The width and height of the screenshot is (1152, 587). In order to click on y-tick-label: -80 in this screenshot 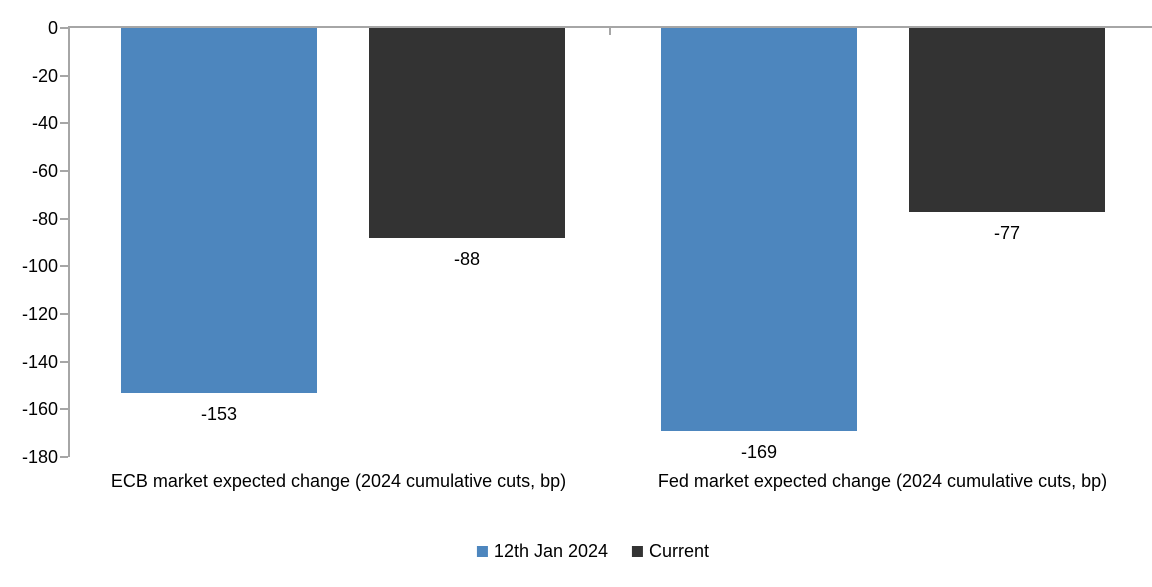, I will do `click(44, 218)`.